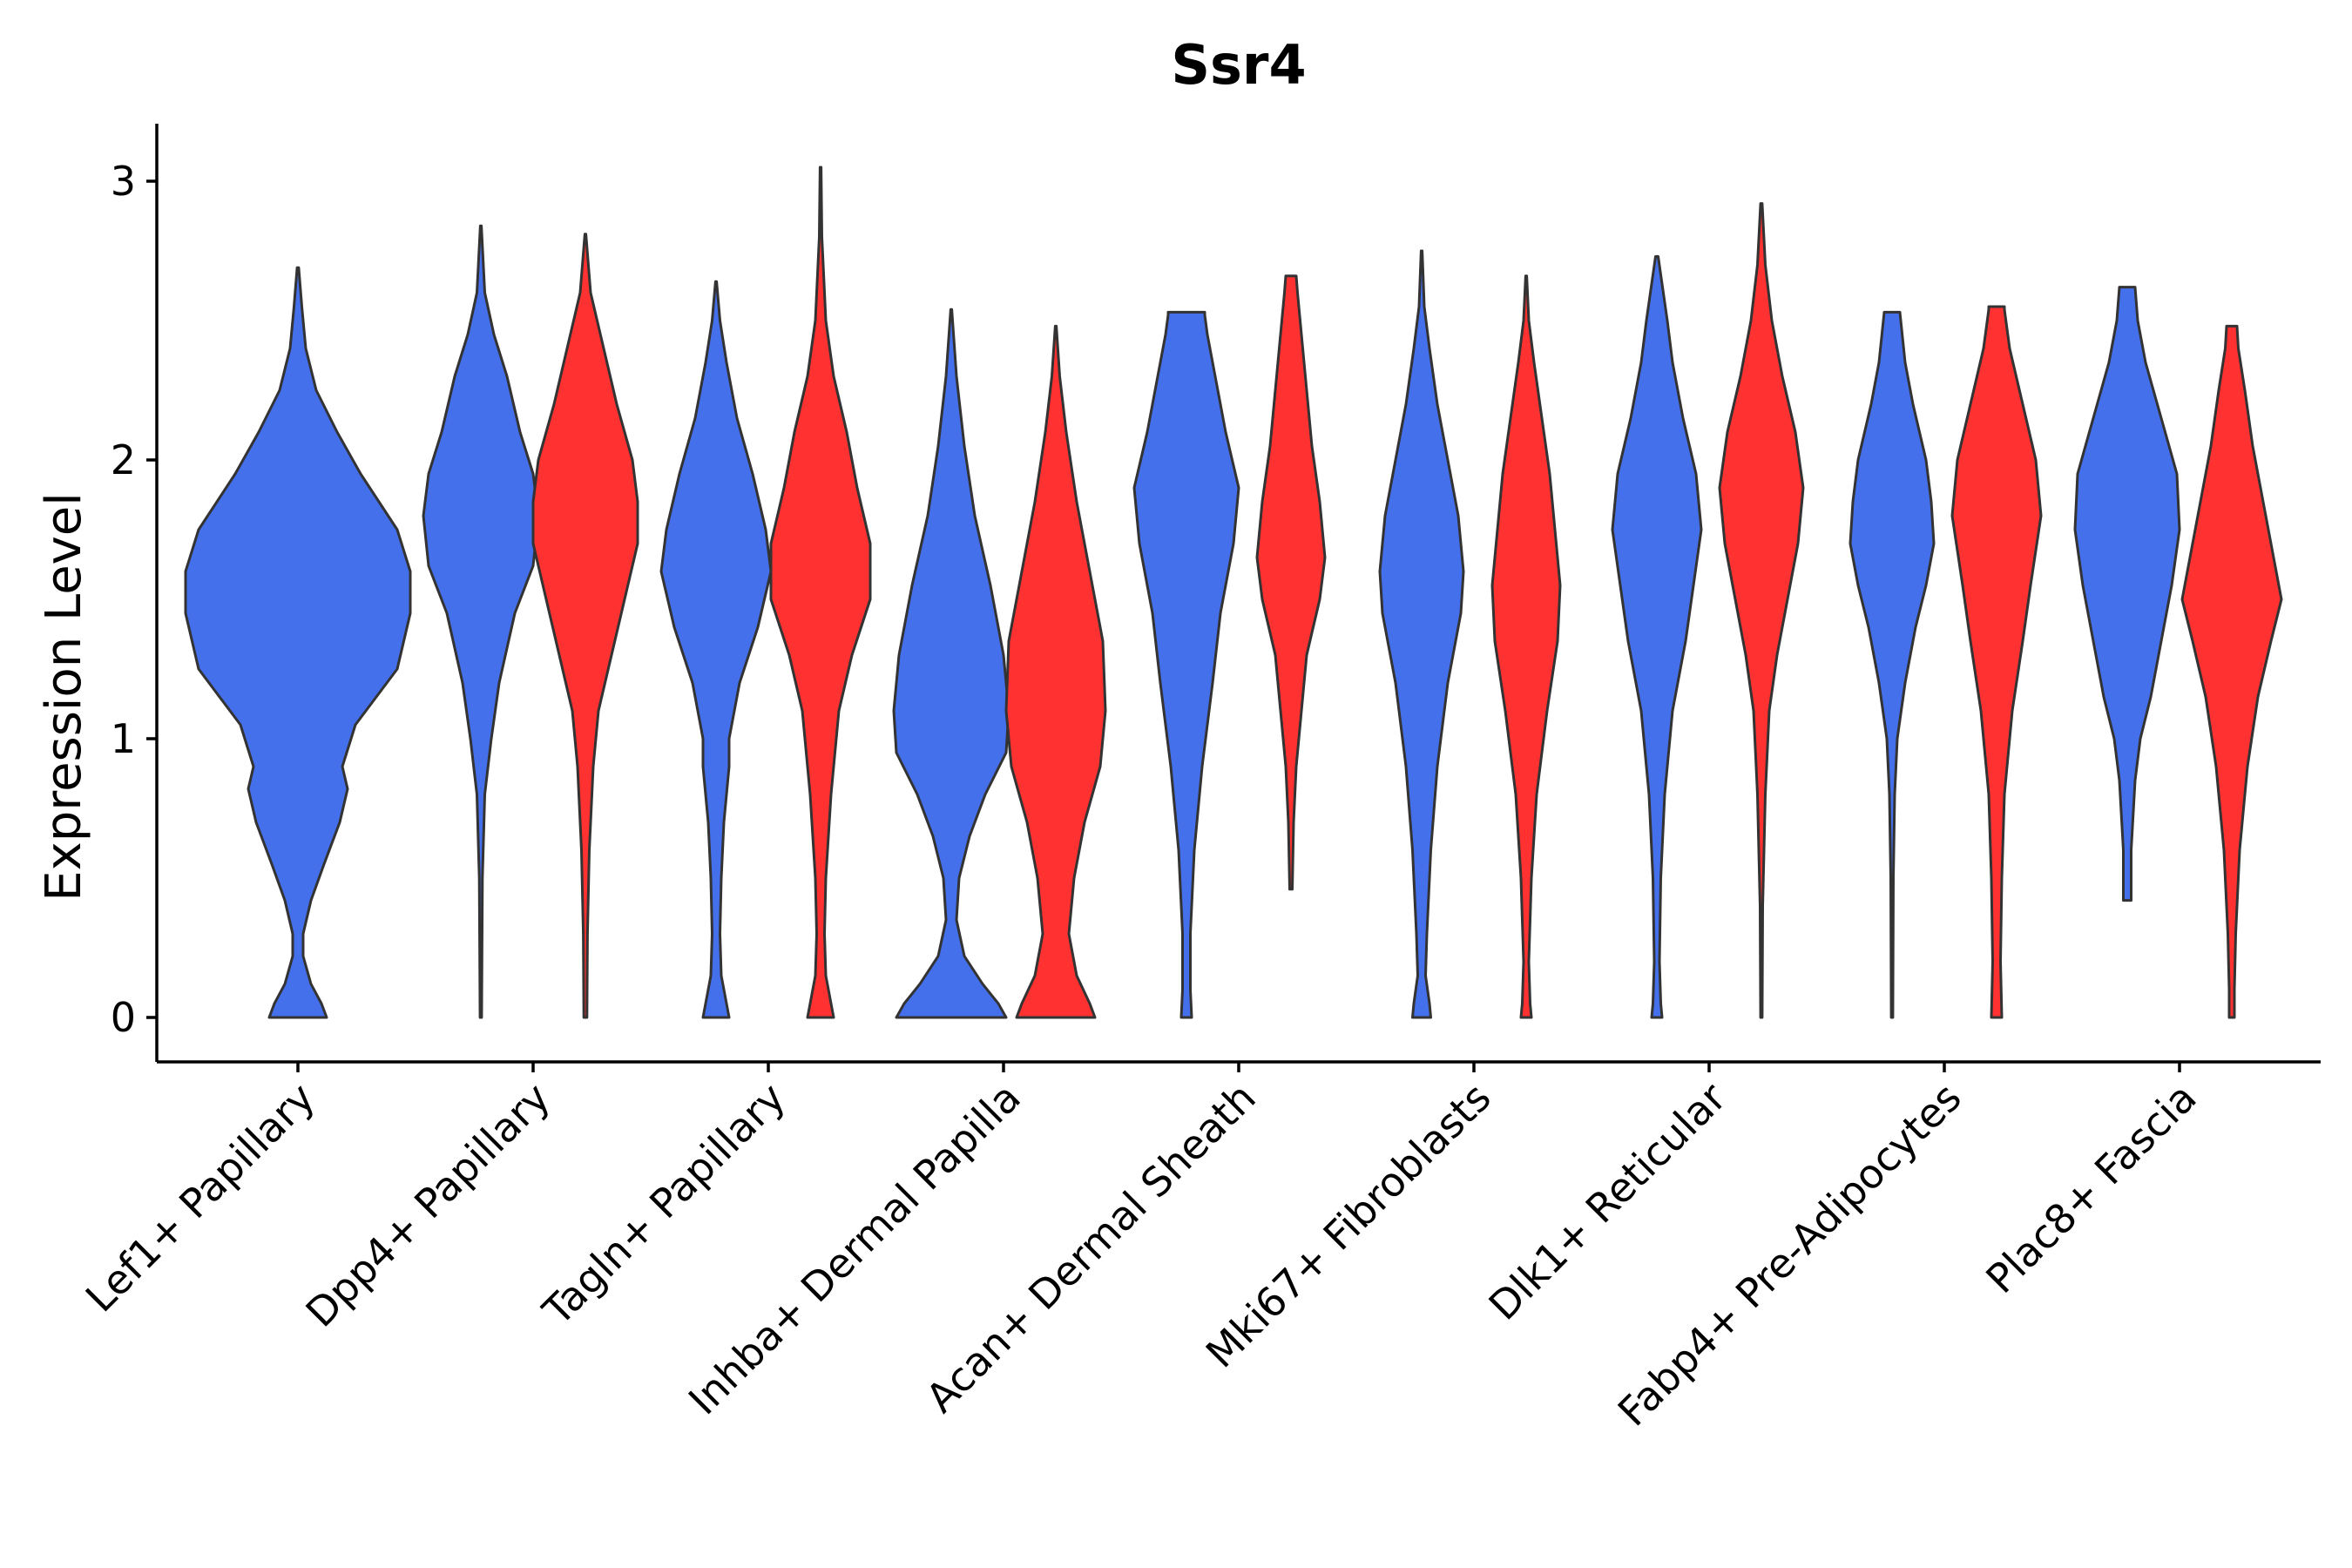 Image resolution: width=2352 pixels, height=1568 pixels. Describe the element at coordinates (134, 599) in the screenshot. I see `y-ticks: 0 1 2 3` at that location.